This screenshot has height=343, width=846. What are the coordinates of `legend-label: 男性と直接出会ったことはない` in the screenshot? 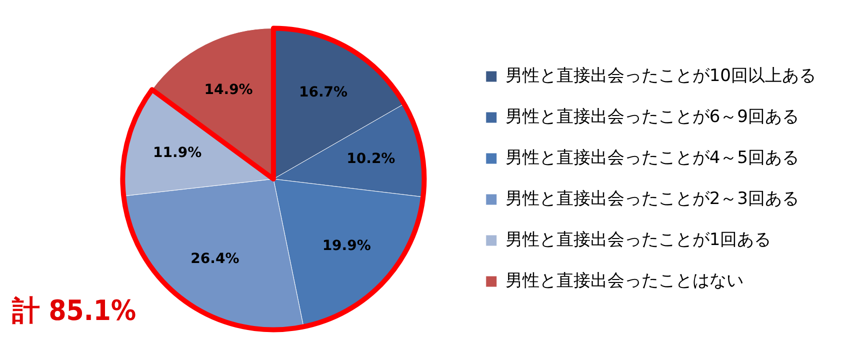 It's located at (624, 280).